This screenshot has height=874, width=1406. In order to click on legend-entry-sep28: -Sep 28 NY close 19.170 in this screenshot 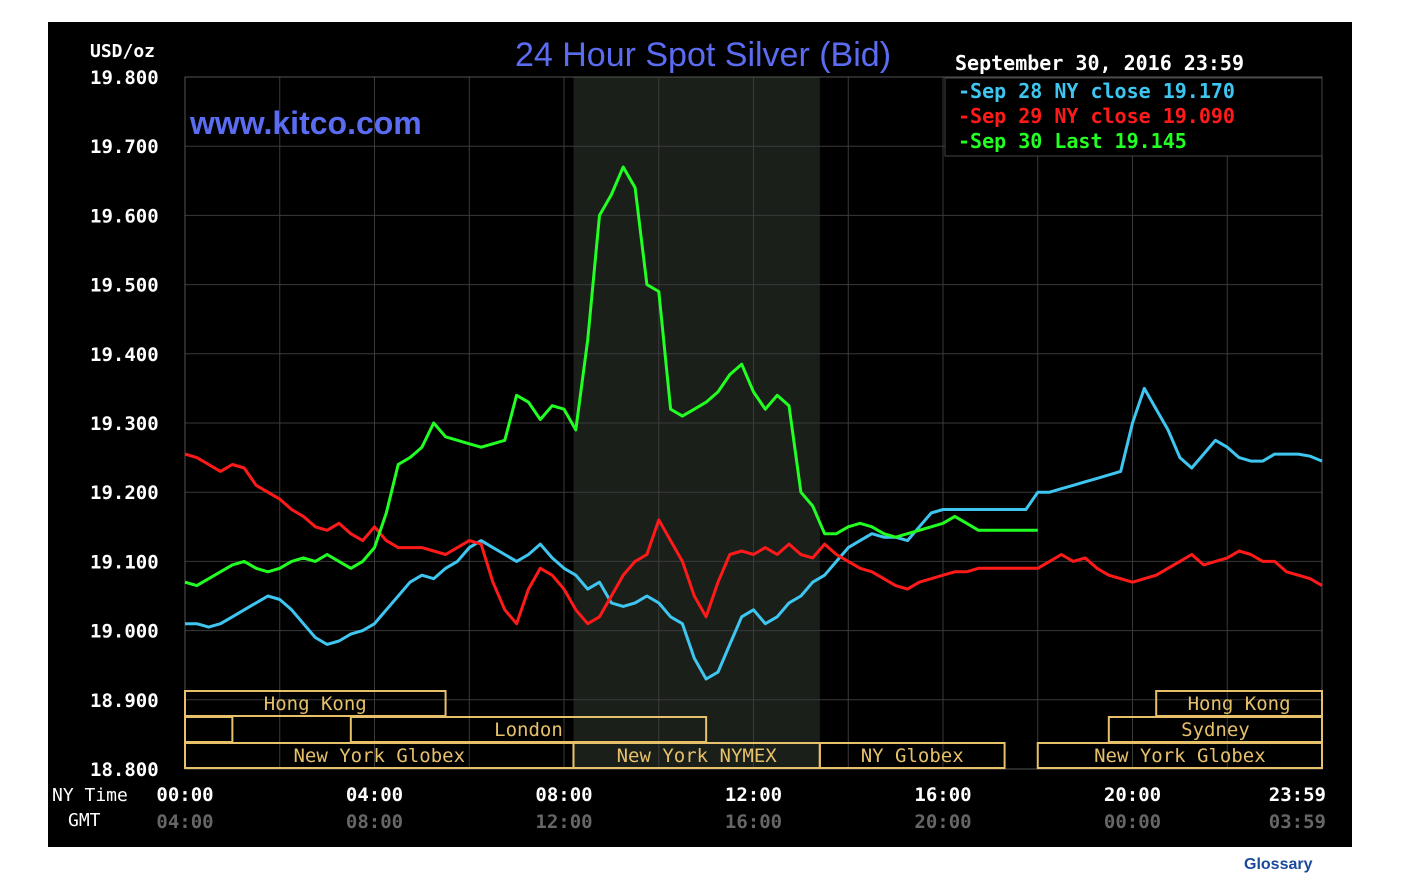, I will do `click(1096, 91)`.